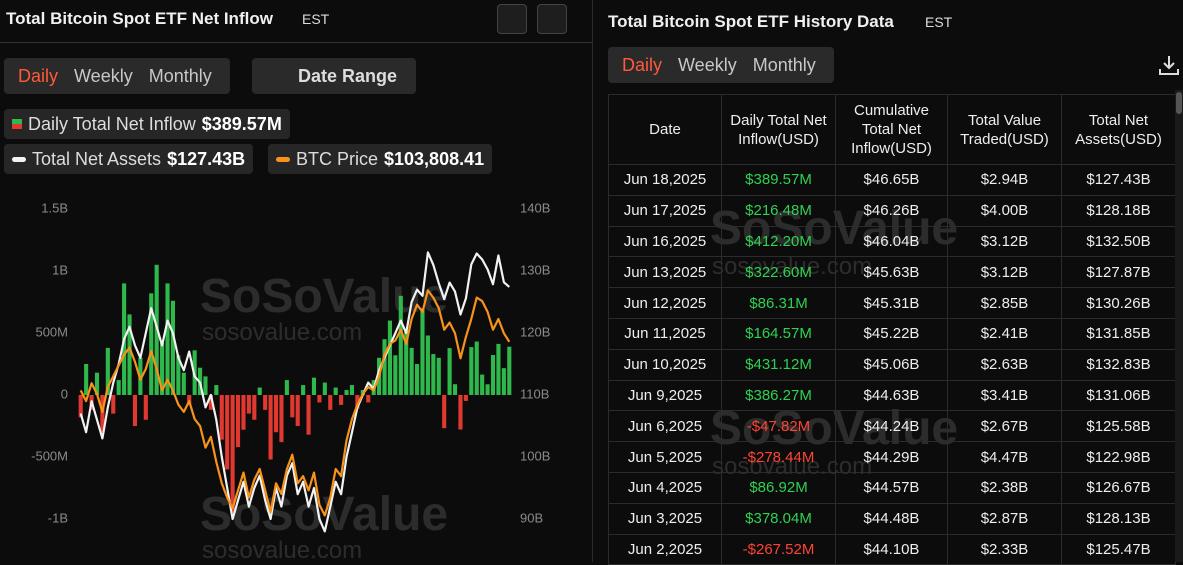  I want to click on cell: $4.00B, so click(1004, 210).